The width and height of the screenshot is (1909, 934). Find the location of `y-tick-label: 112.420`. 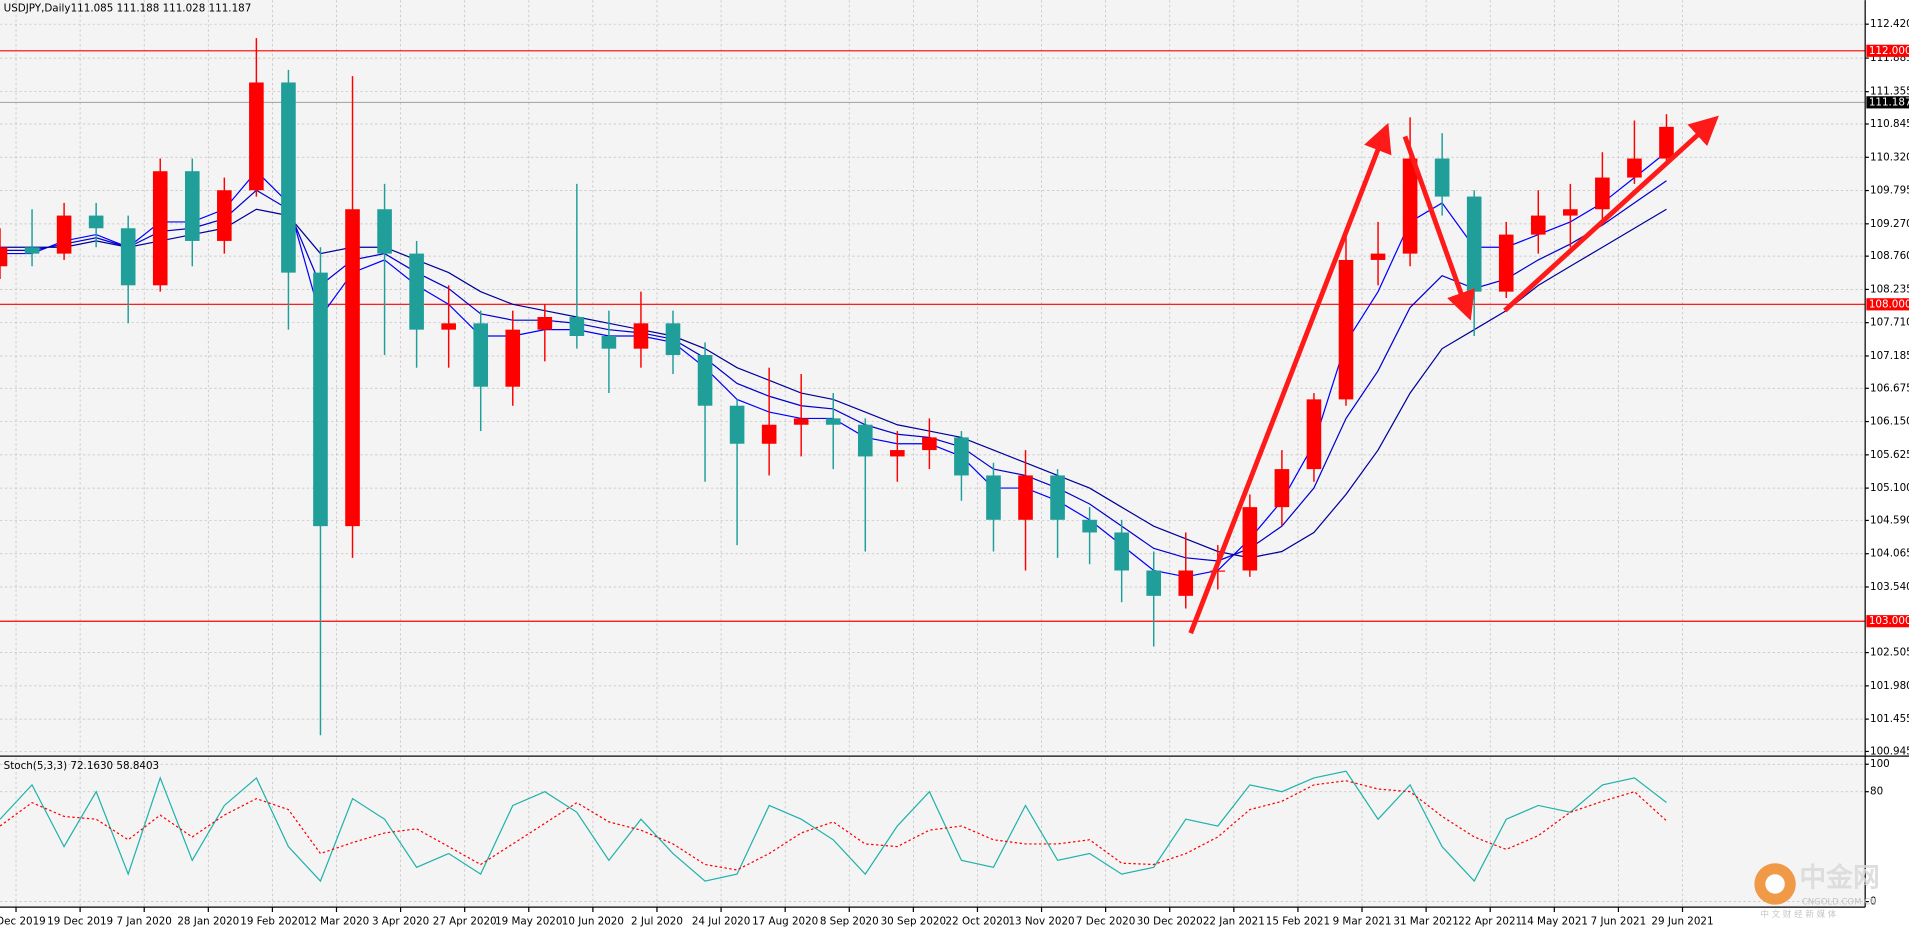

y-tick-label: 112.420 is located at coordinates (1889, 24).